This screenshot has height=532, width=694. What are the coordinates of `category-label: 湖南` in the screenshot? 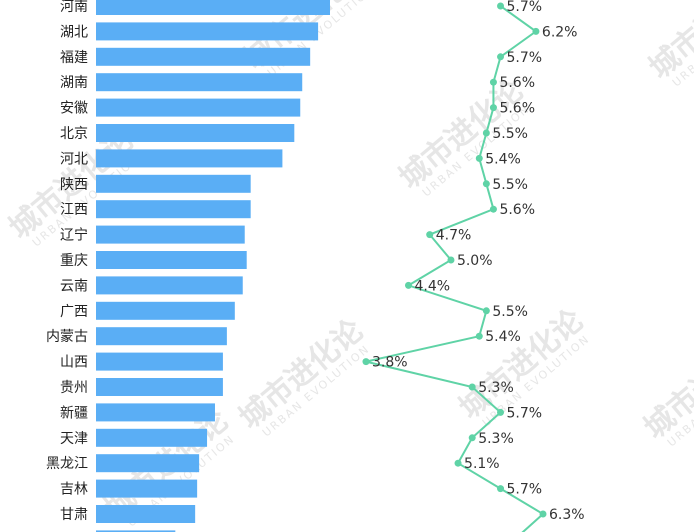 It's located at (74, 83).